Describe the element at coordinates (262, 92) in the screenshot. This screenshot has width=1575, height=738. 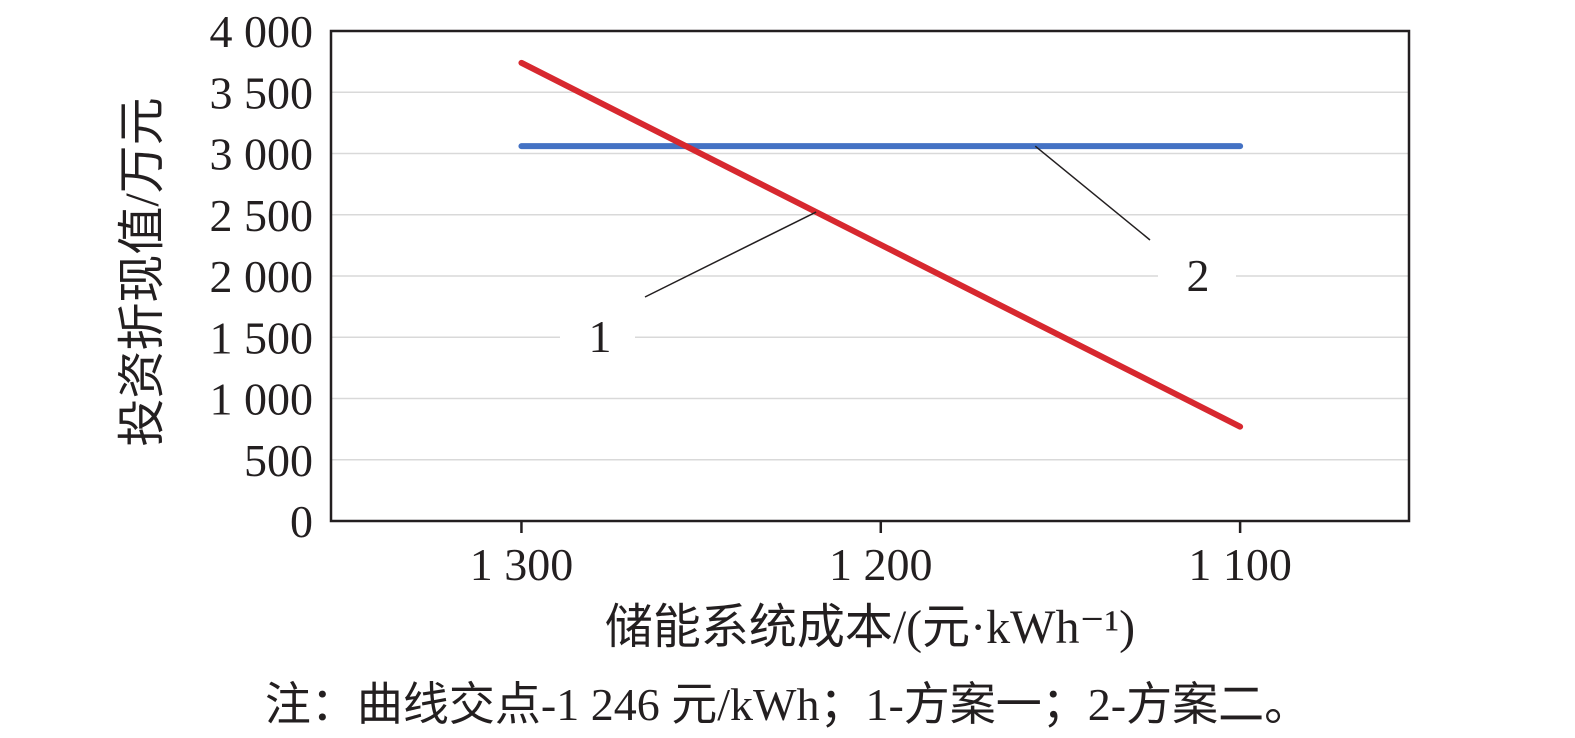
I see `y-tick-label: 3 500` at that location.